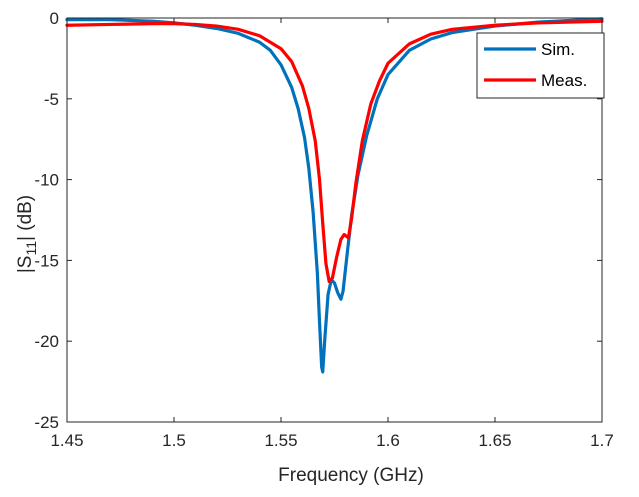 The image size is (639, 497). What do you see at coordinates (25, 218) in the screenshot?
I see `y-axis-label-tail: | (dB)` at bounding box center [25, 218].